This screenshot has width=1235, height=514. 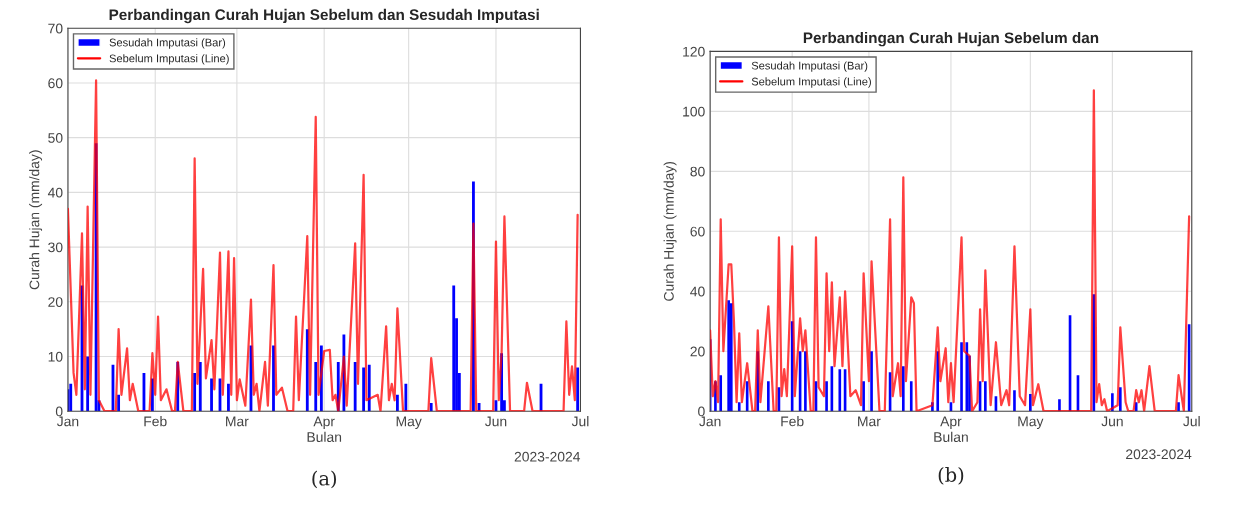 What do you see at coordinates (697, 171) in the screenshot?
I see `y-tick-label: 80` at bounding box center [697, 171].